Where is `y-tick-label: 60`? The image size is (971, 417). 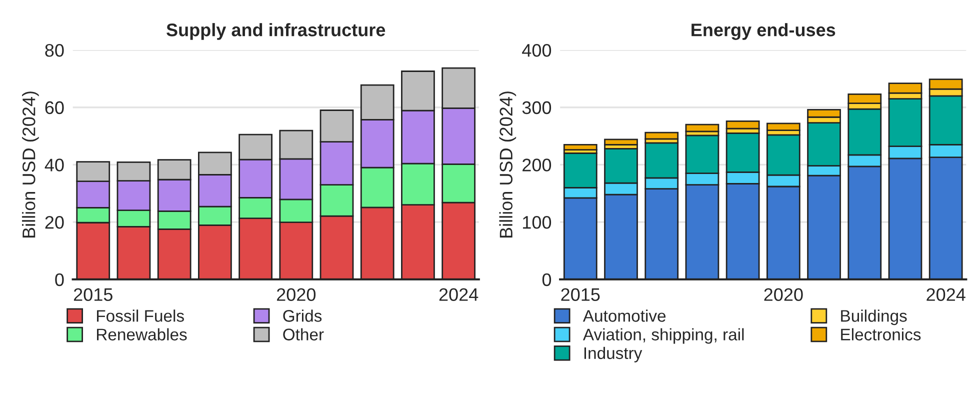
y-tick-label: 60 is located at coordinates (54, 107).